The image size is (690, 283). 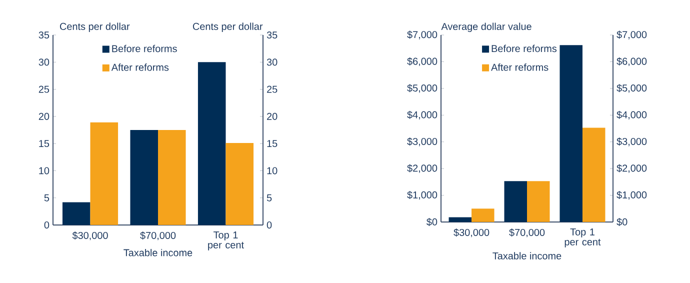 I want to click on y2-tick-label: 30, so click(x=272, y=62).